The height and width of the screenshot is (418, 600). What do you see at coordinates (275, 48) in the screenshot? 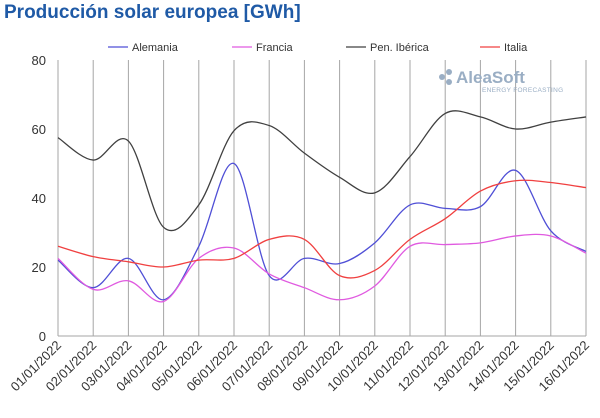
I see `legend-label: Francia` at bounding box center [275, 48].